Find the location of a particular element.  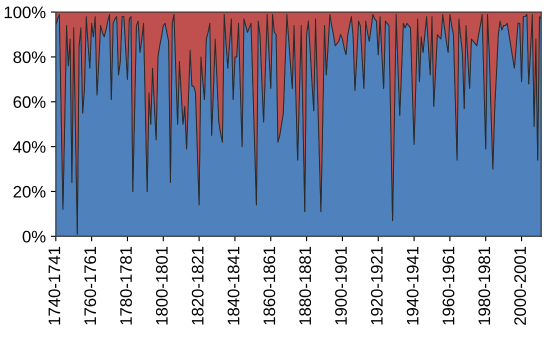

y-tick-label: 40% is located at coordinates (29, 147).